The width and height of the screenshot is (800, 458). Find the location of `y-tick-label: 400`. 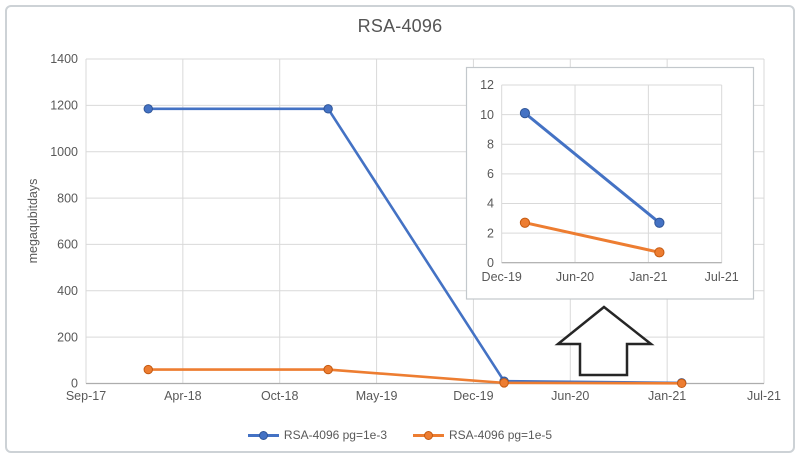

y-tick-label: 400 is located at coordinates (67, 291).